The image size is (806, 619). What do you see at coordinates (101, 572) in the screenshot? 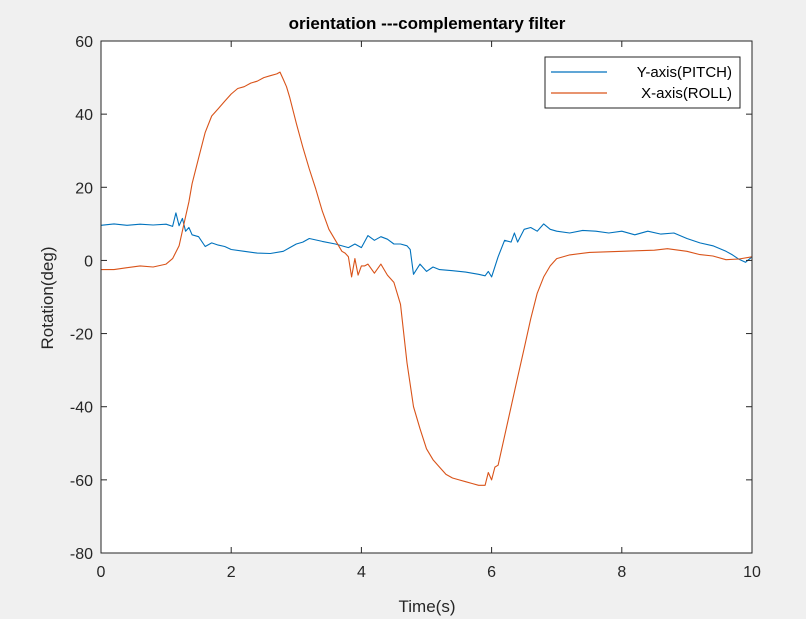
I see `x-tick-label: 0` at bounding box center [101, 572].